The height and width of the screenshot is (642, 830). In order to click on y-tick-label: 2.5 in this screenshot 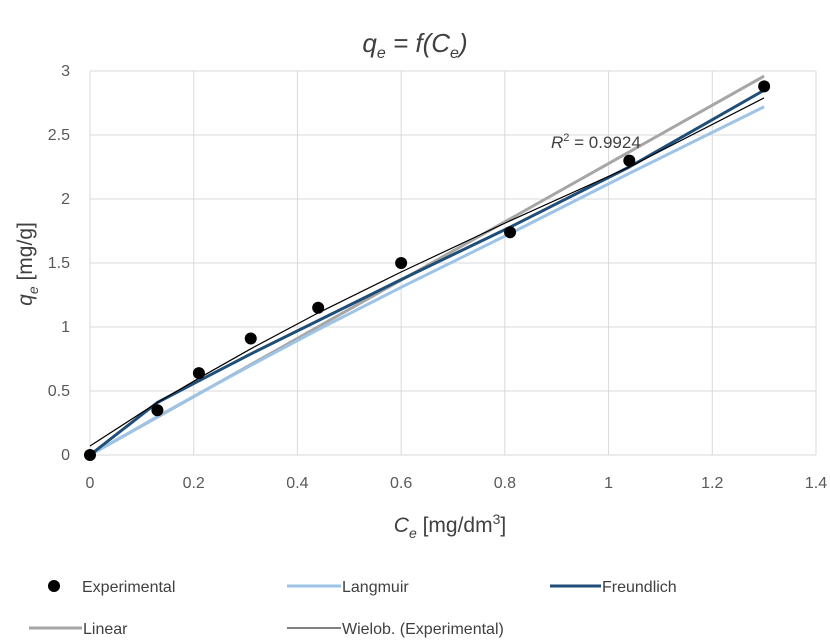, I will do `click(59, 135)`.